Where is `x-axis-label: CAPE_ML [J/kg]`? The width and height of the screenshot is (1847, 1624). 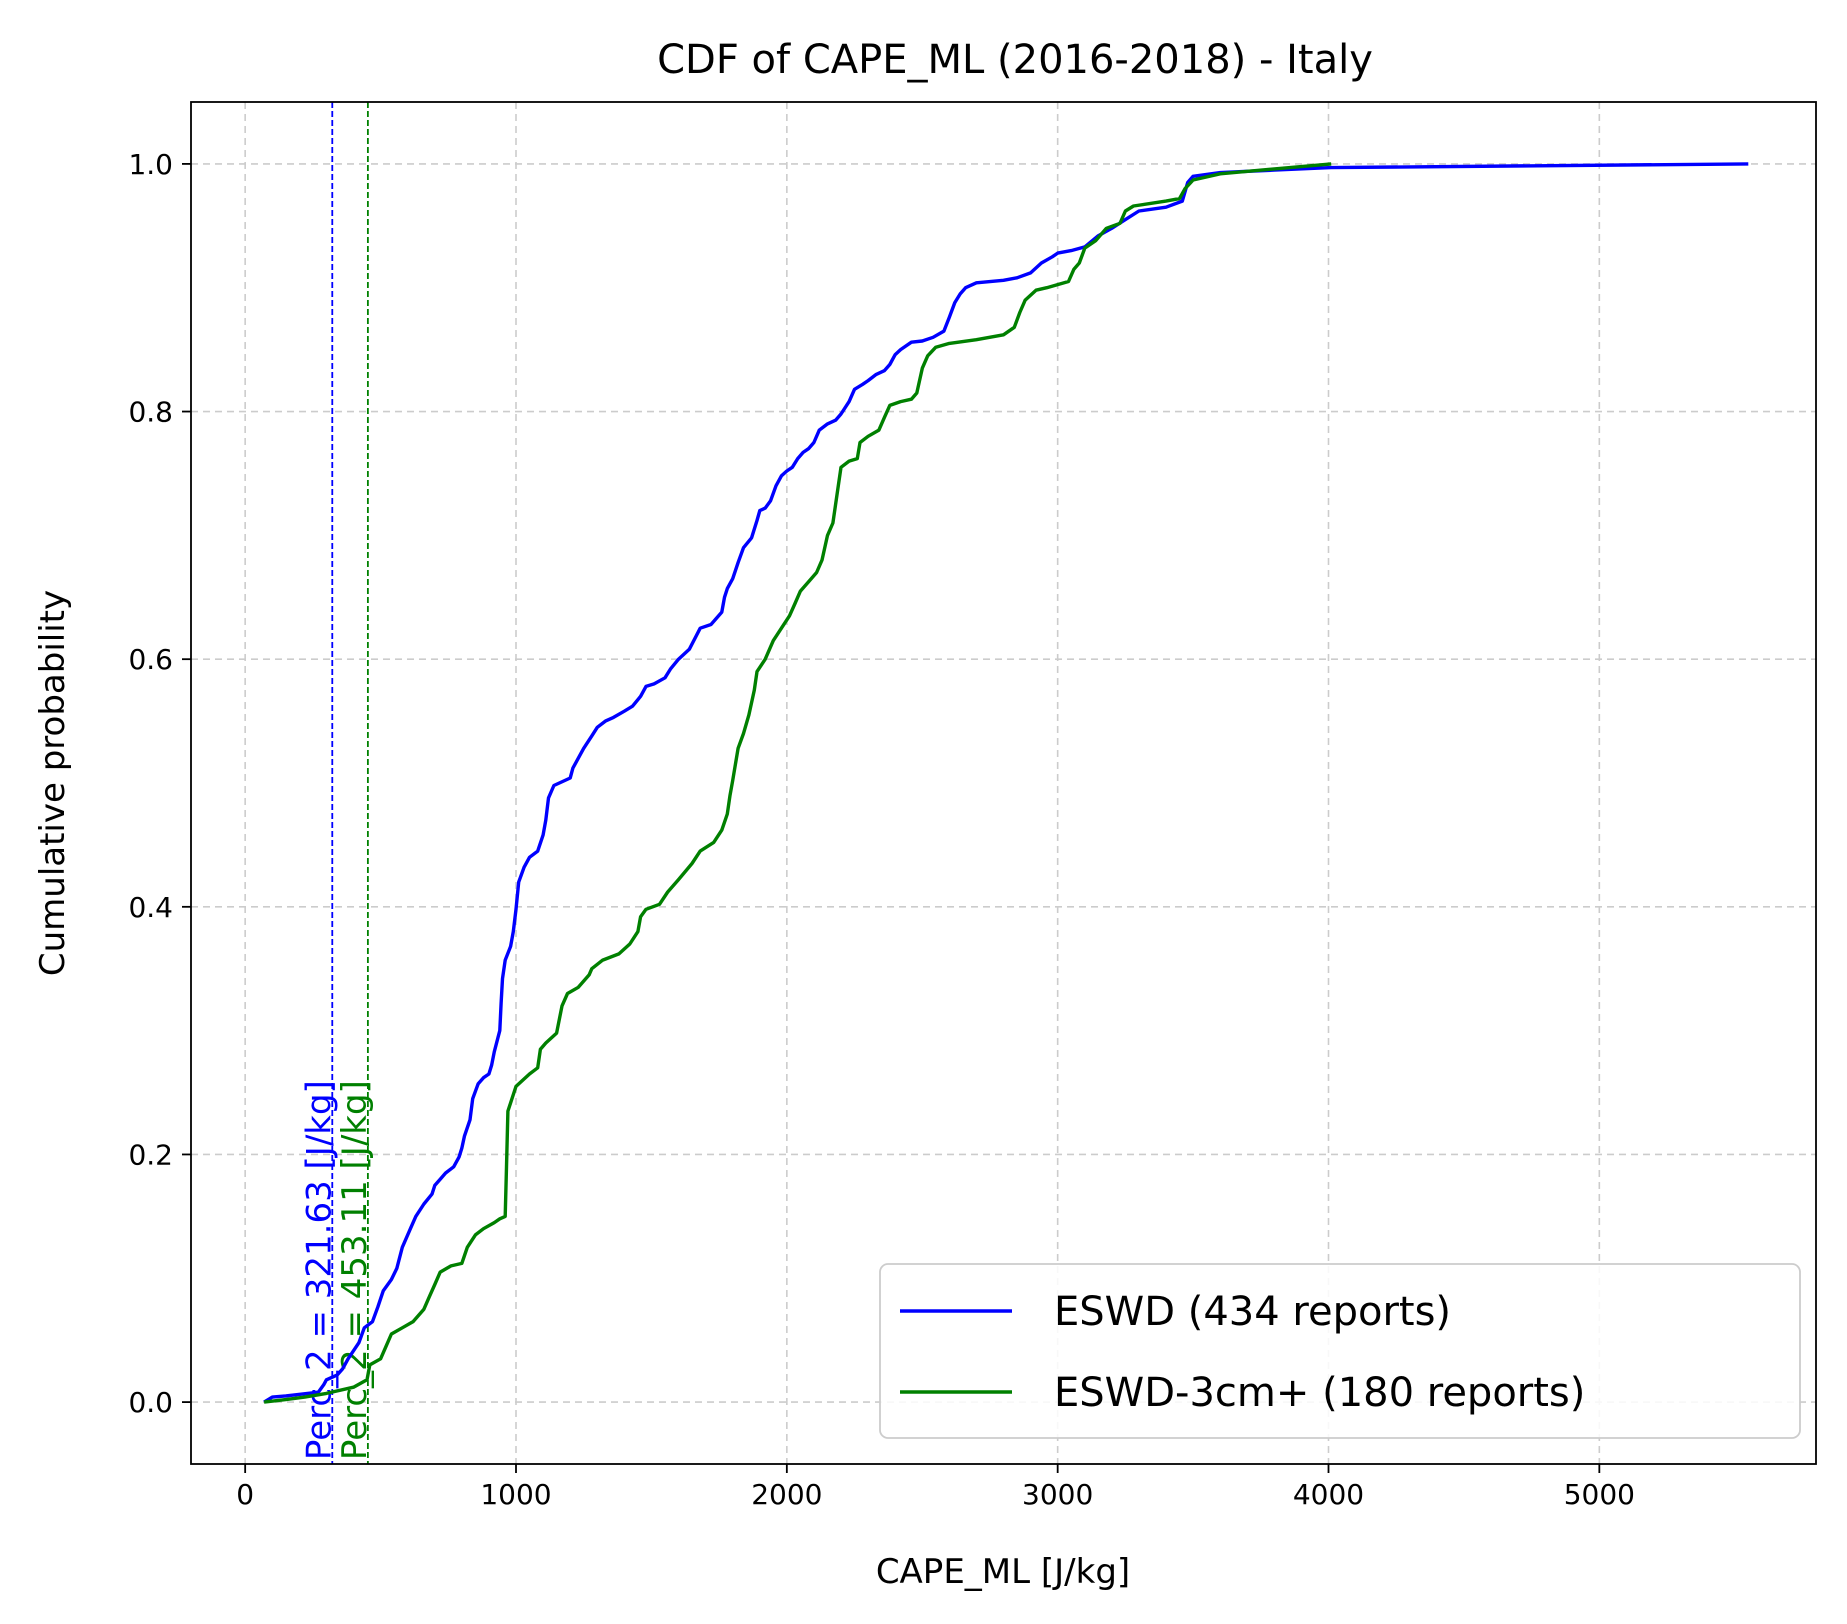 x-axis-label: CAPE_ML [J/kg] is located at coordinates (1003, 1572).